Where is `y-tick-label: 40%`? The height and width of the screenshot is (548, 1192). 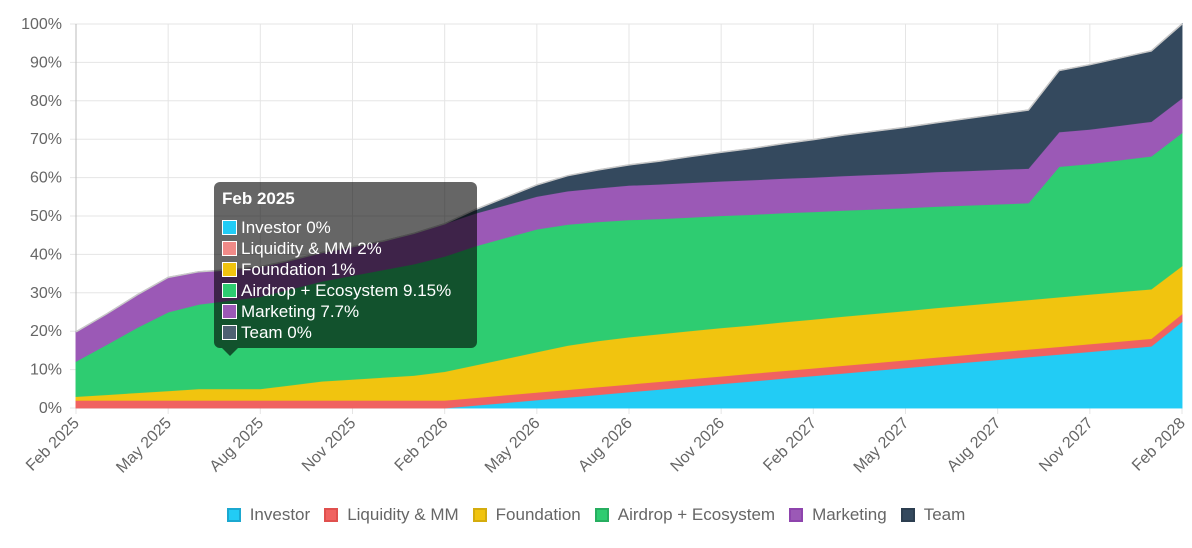 y-tick-label: 40% is located at coordinates (46, 254).